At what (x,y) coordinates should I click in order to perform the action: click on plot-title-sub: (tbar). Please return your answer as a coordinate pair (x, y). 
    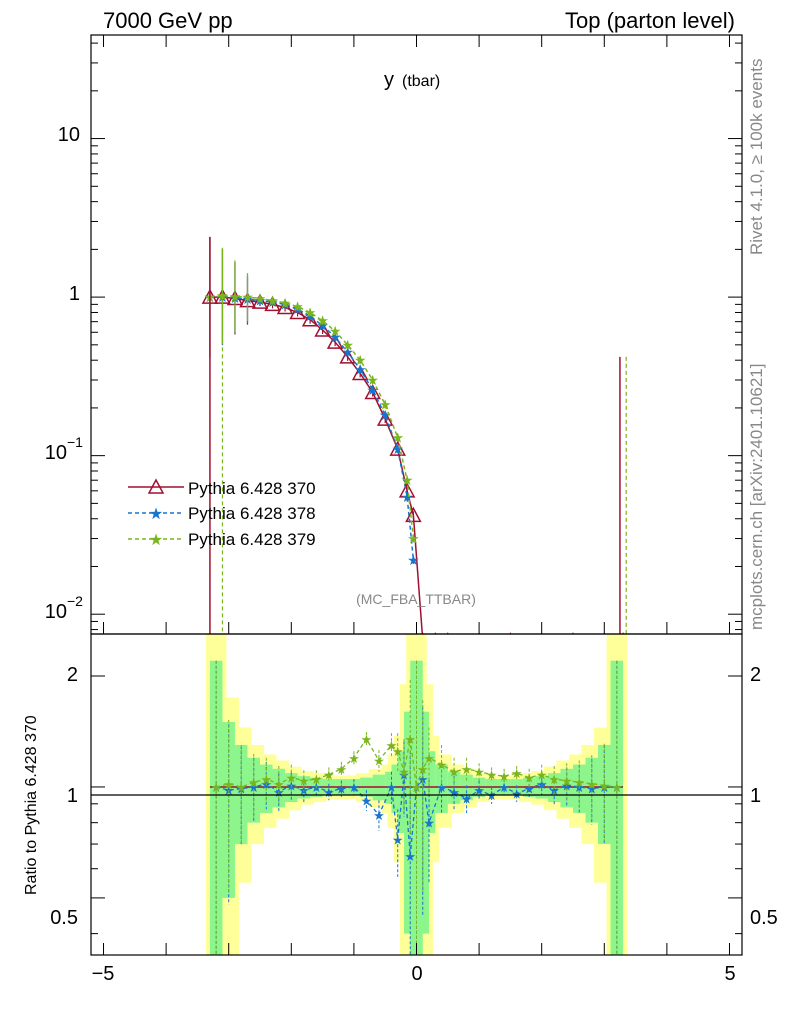
    Looking at the image, I should click on (421, 81).